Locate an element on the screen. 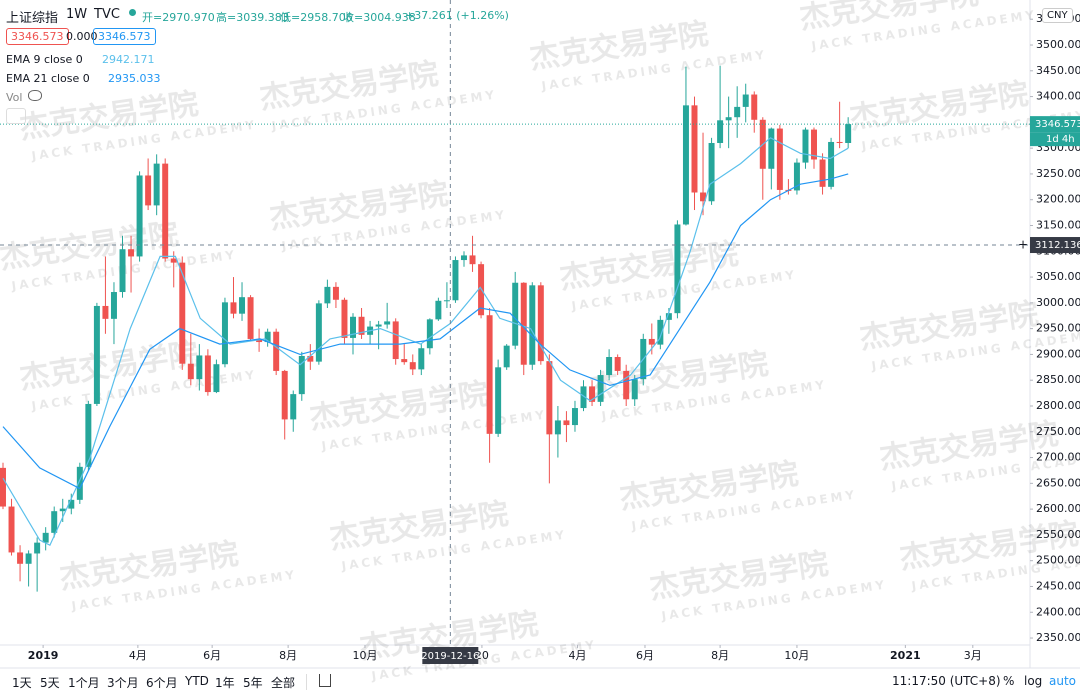 The image size is (1080, 698). goto-date-icon is located at coordinates (325, 680).